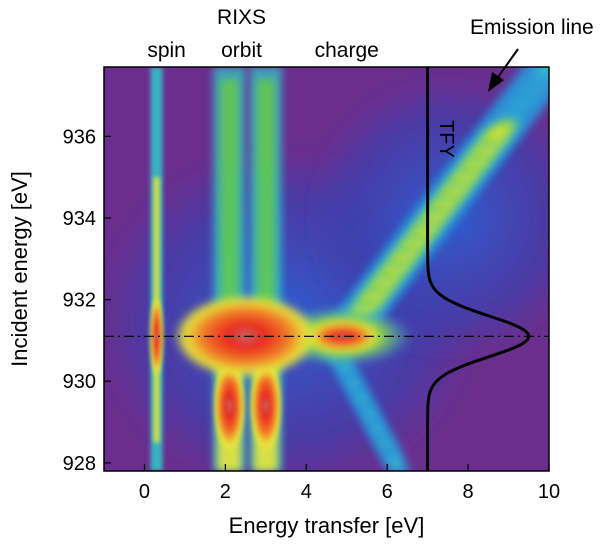  What do you see at coordinates (79, 137) in the screenshot?
I see `y-tick-label: 936` at bounding box center [79, 137].